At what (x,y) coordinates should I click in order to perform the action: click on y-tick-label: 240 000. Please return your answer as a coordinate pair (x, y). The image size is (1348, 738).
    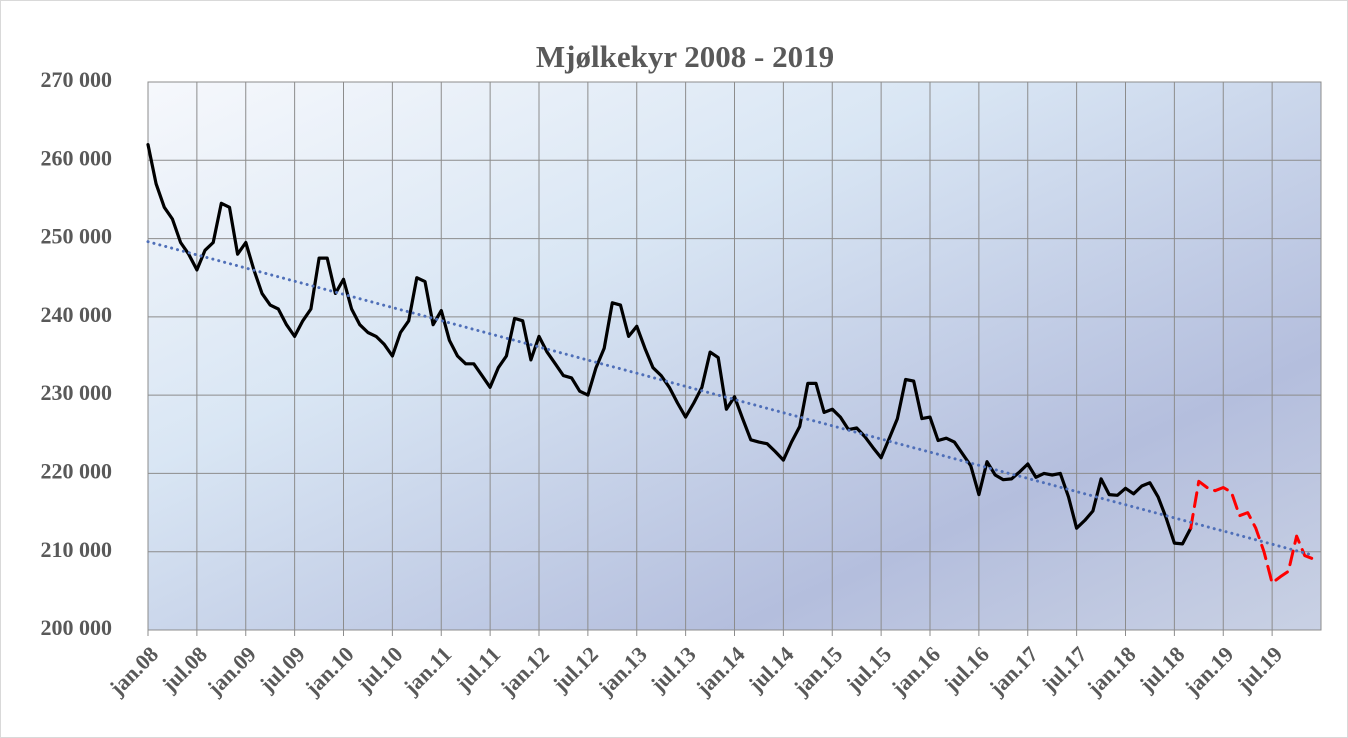
    Looking at the image, I should click on (77, 314).